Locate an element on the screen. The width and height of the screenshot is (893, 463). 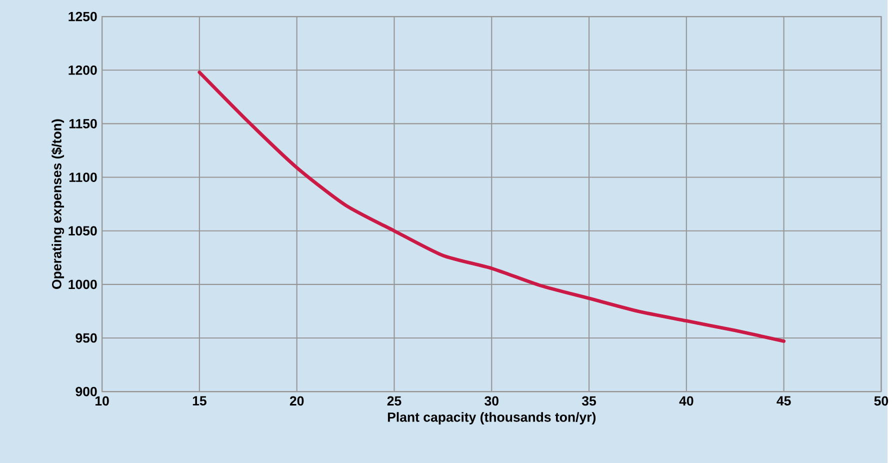
x-tick-label: 20 is located at coordinates (297, 401).